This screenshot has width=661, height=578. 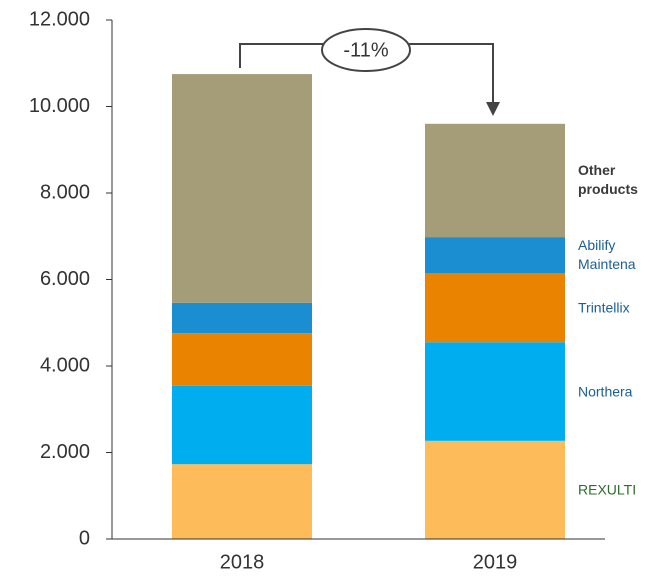 What do you see at coordinates (607, 489) in the screenshot?
I see `legend-label: REXULTI` at bounding box center [607, 489].